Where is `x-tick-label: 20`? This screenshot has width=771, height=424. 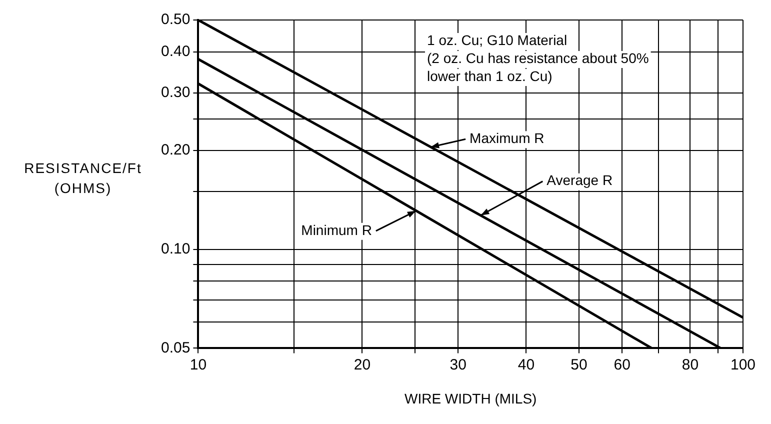
x-tick-label: 20 is located at coordinates (362, 365).